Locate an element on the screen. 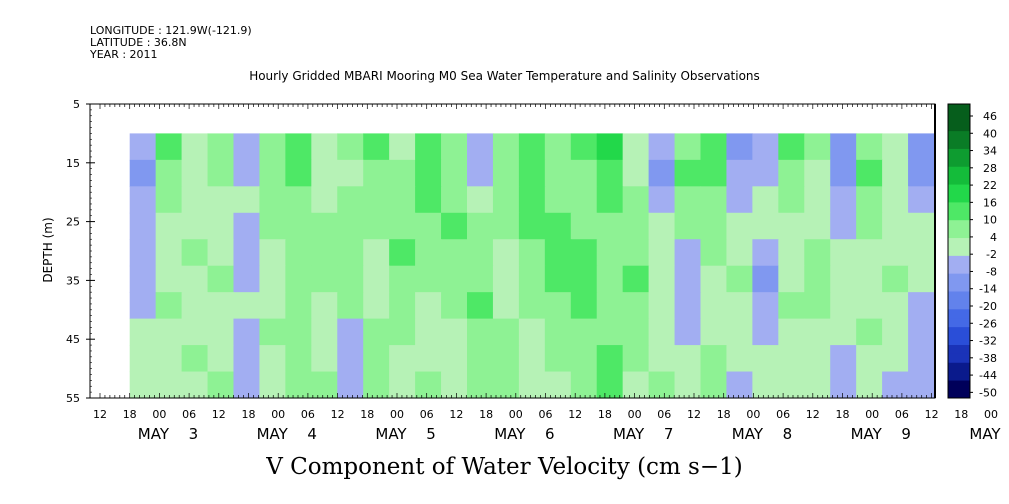 This screenshot has height=504, width=1009. colorbar-label: 4 is located at coordinates (993, 237).